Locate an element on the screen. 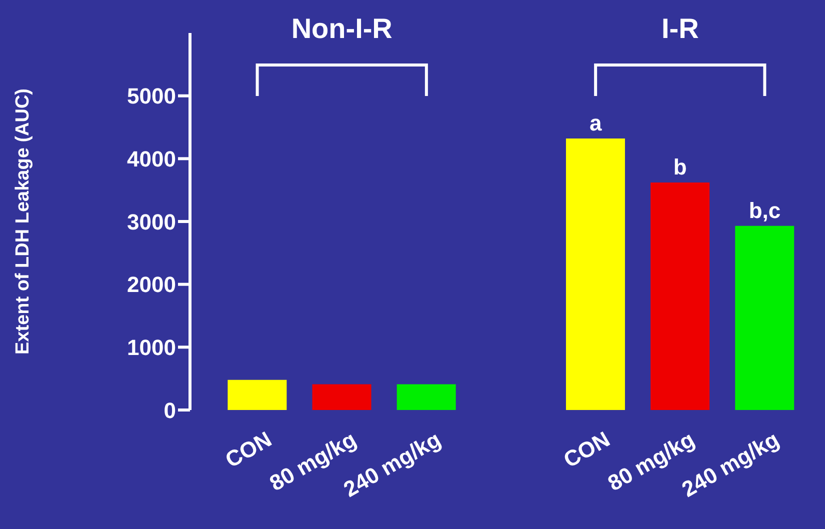 The height and width of the screenshot is (529, 825). data-label: a is located at coordinates (595, 123).